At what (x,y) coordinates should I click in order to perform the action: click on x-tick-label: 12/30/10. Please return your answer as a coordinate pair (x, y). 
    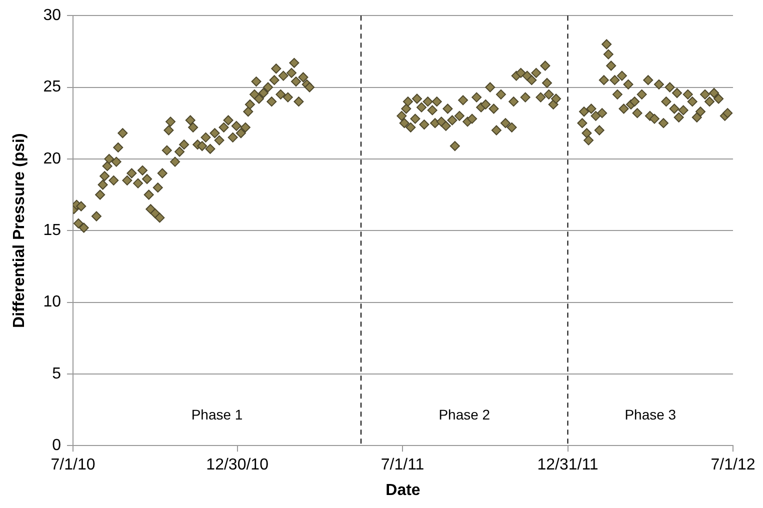
    Looking at the image, I should click on (237, 465).